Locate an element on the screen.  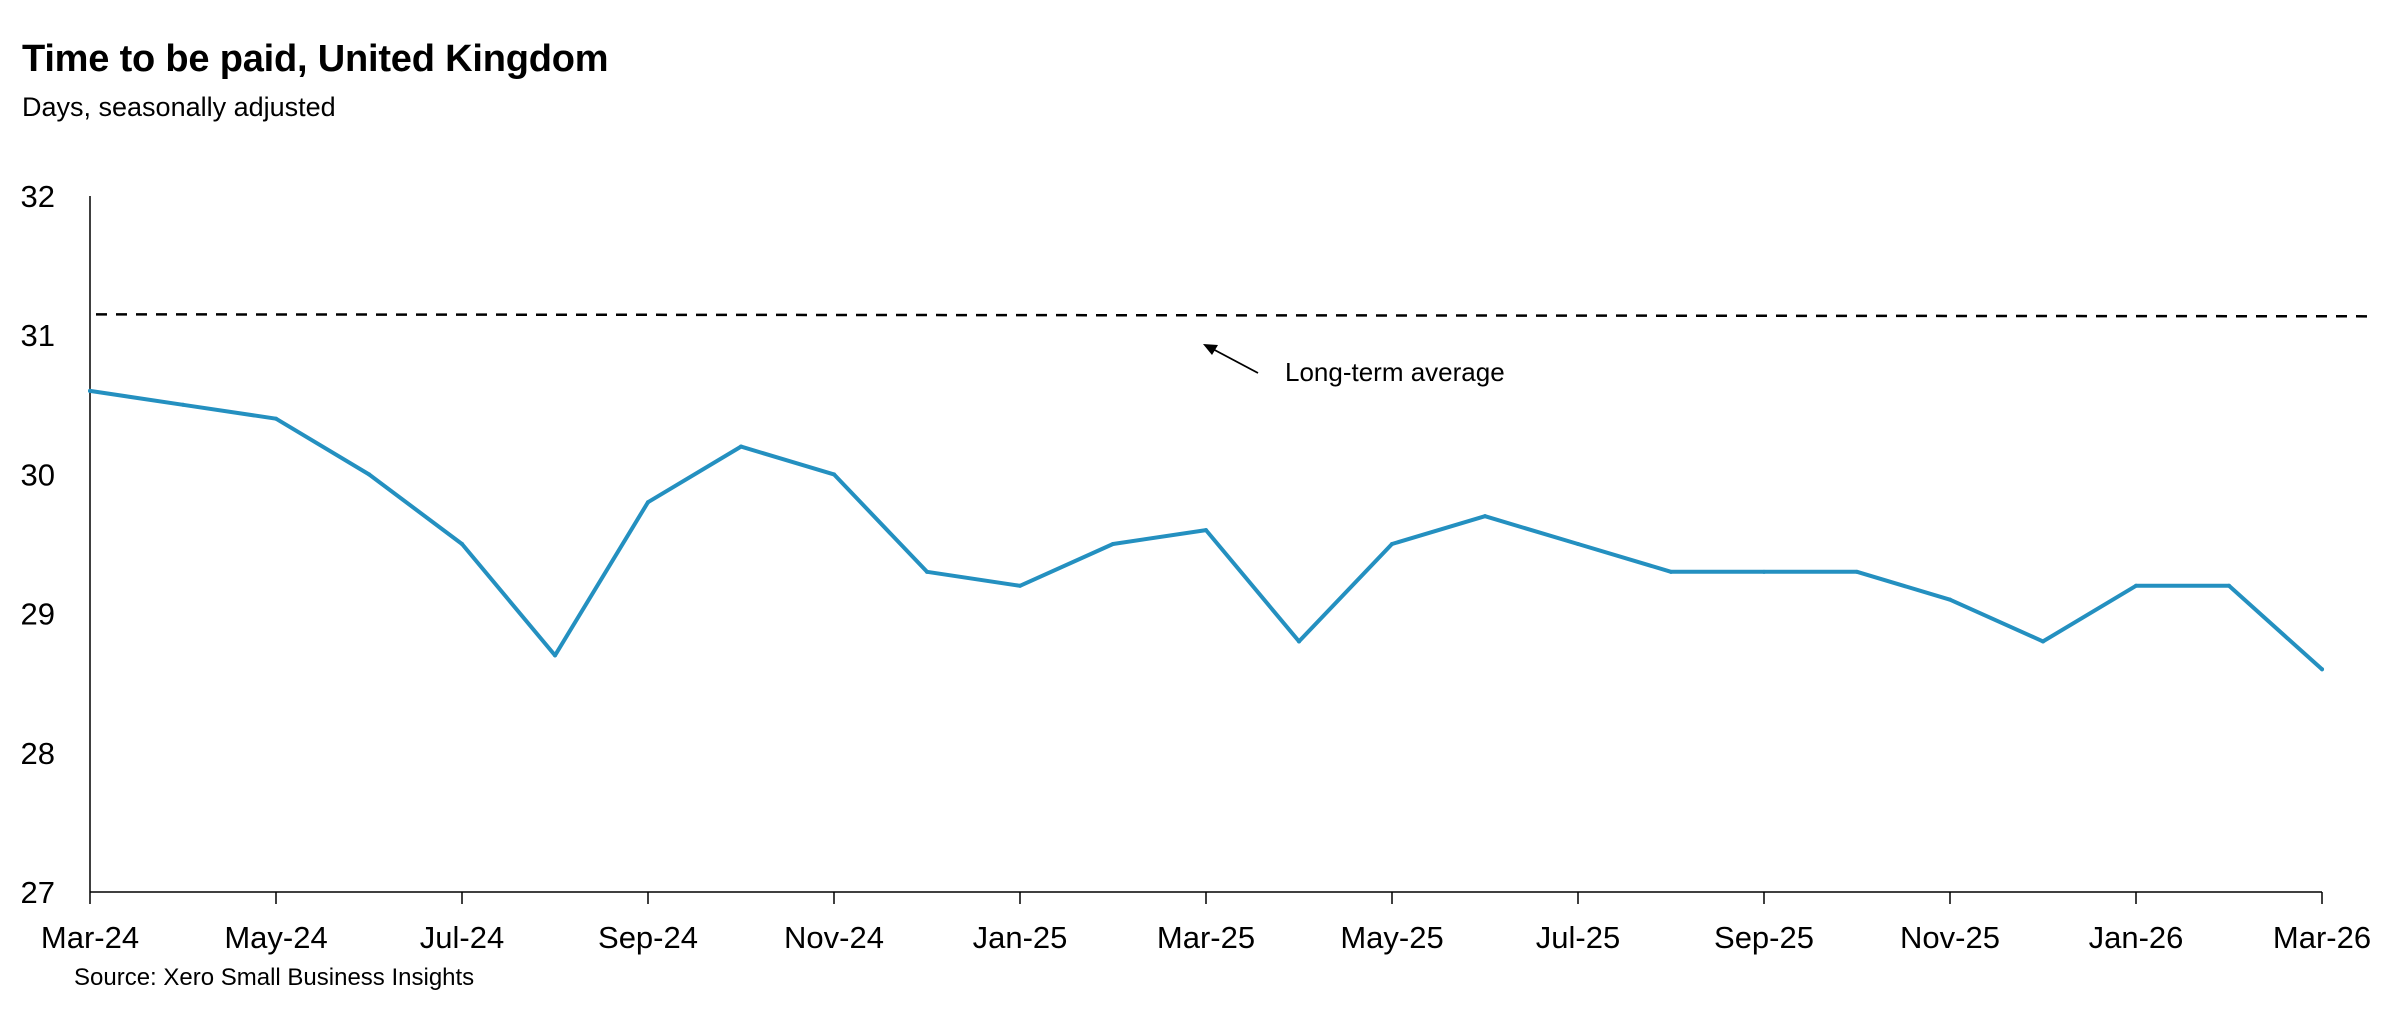
y-tick-label: 31 is located at coordinates (38, 335).